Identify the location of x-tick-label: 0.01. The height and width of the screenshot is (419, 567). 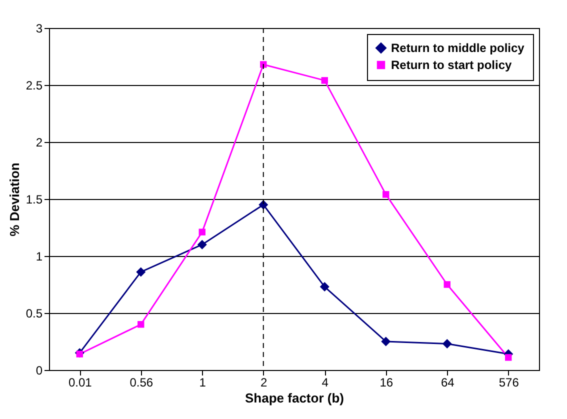
(80, 383).